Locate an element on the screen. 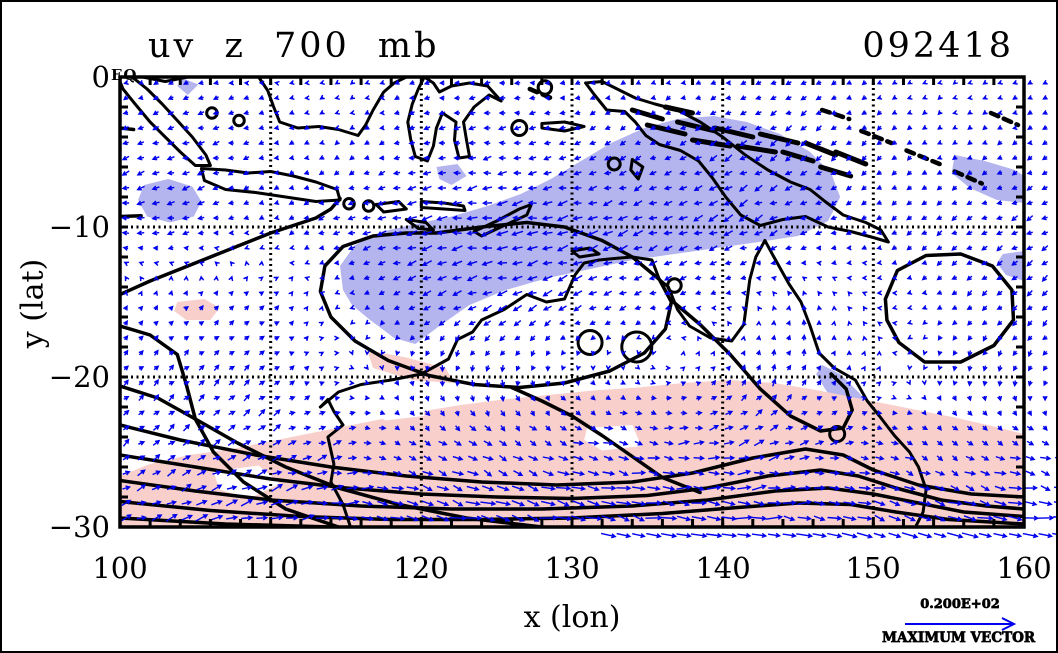 The image size is (1058, 653). height-contour-line is located at coordinates (496, 305).